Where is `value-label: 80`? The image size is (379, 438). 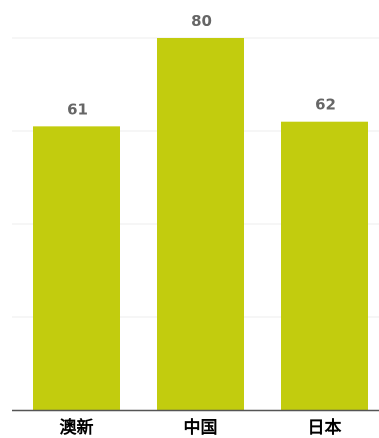 value-label: 80 is located at coordinates (201, 21).